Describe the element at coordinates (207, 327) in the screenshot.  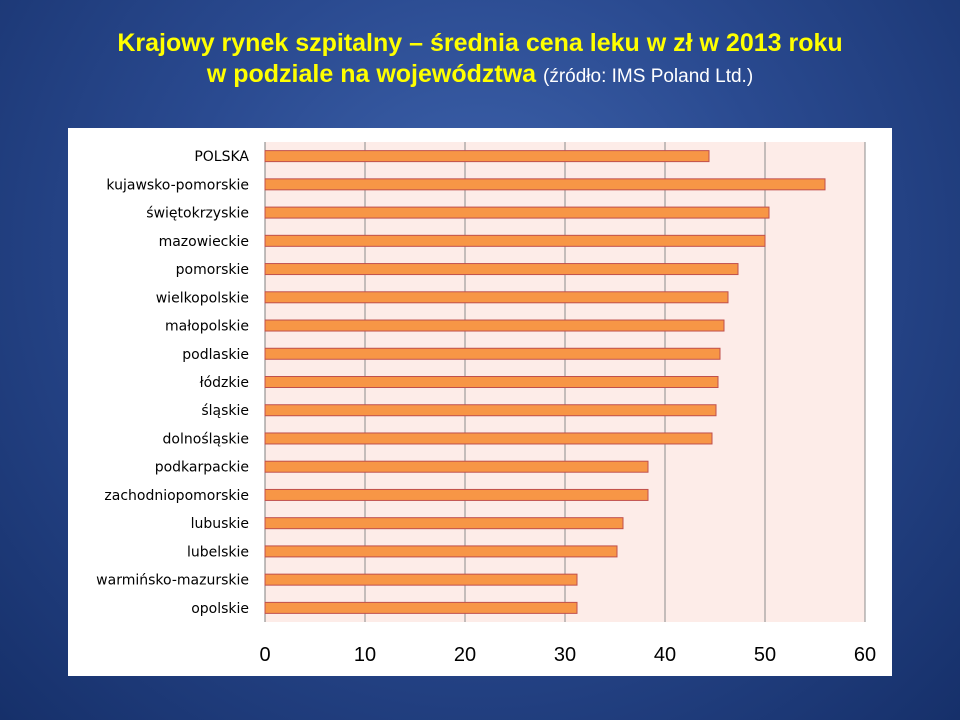
I see `category-label: małopolskie` at that location.